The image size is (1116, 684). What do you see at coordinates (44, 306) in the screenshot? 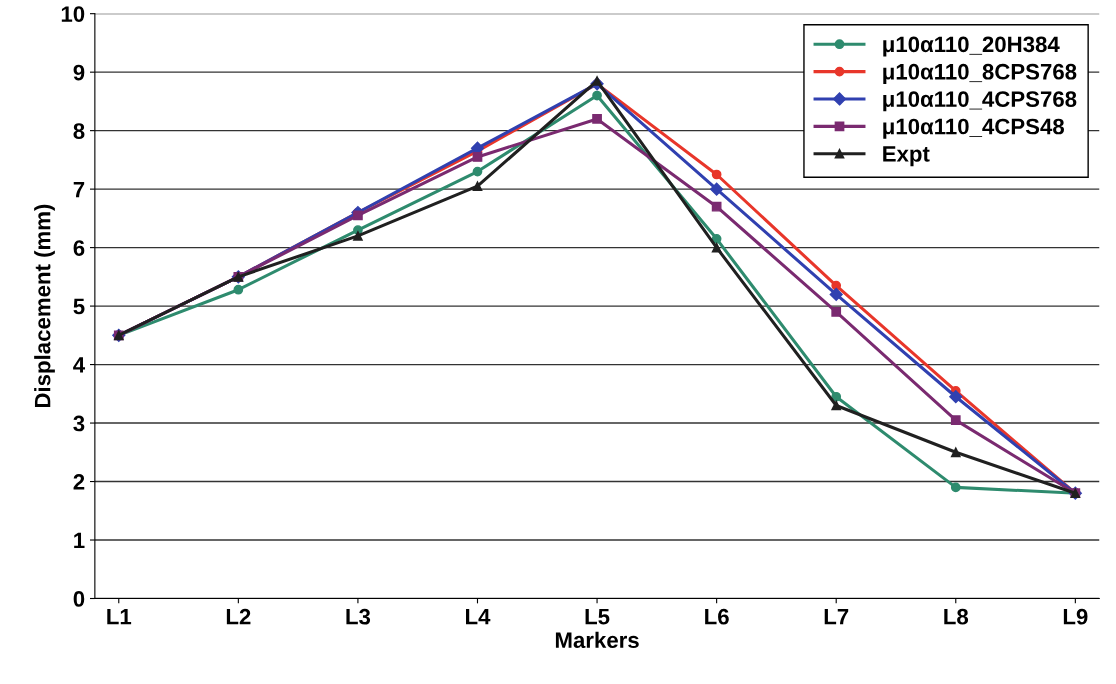
I see `y-axis-title: Displacement (mm)` at bounding box center [44, 306].